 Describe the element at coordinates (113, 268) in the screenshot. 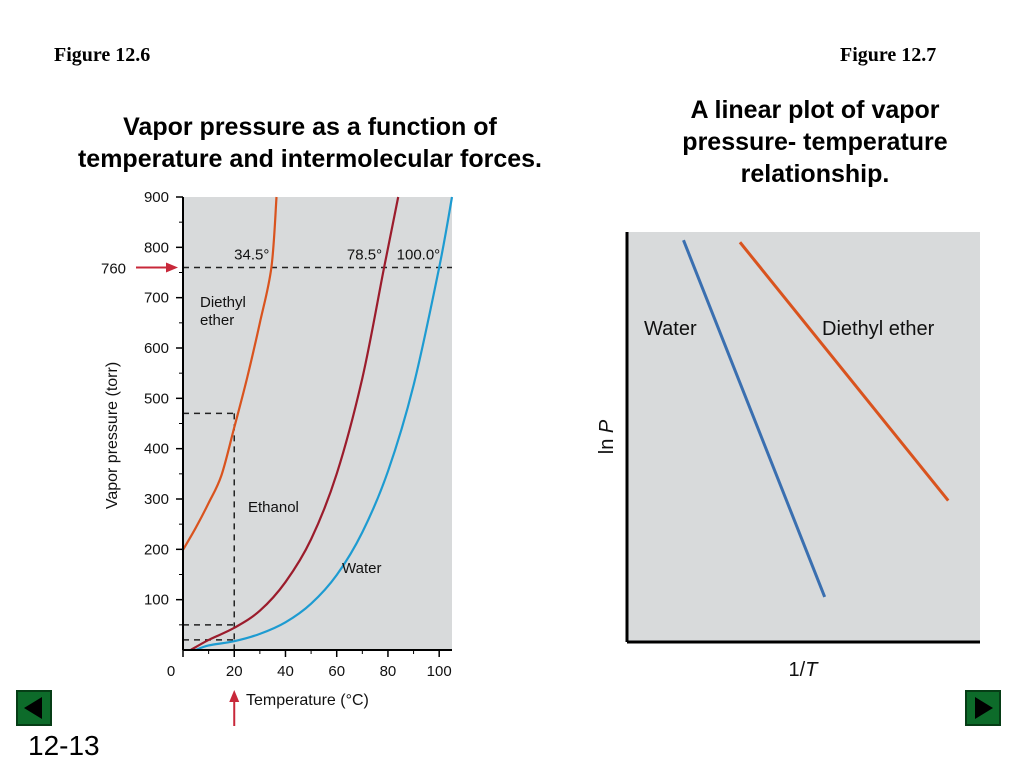

I see `reference-value-label: 760` at that location.